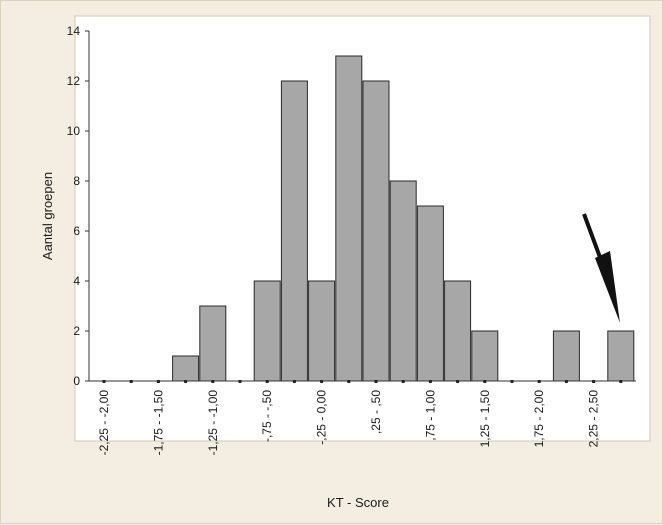  What do you see at coordinates (485, 419) in the screenshot?
I see `x-tick-label: 1,25 - 1,50` at bounding box center [485, 419].